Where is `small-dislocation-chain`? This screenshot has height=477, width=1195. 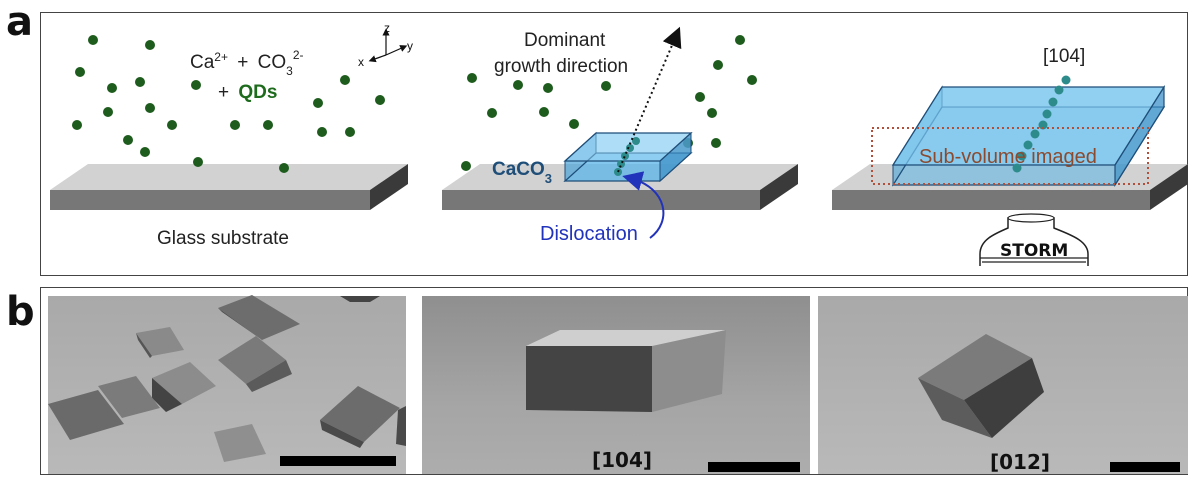
small-dislocation-chain is located at coordinates (627, 156).